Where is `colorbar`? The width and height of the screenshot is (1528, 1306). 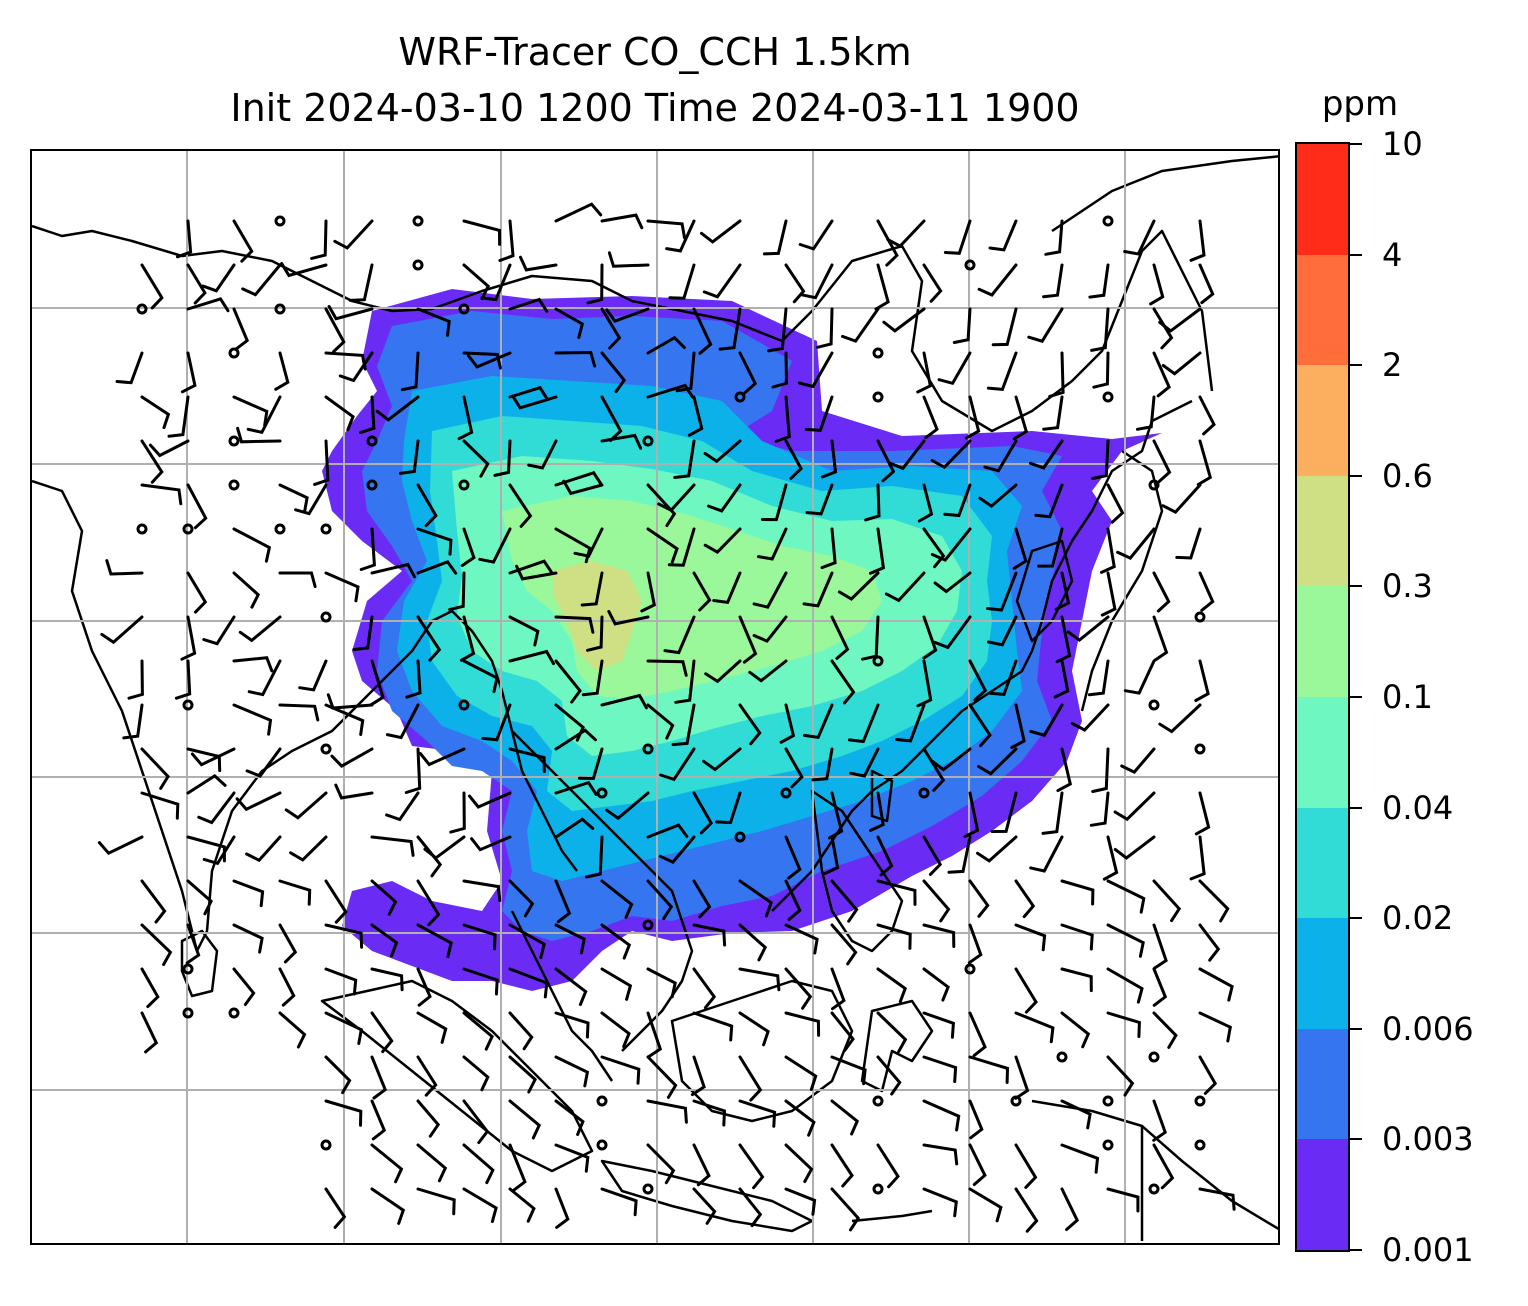 colorbar is located at coordinates (1322, 697).